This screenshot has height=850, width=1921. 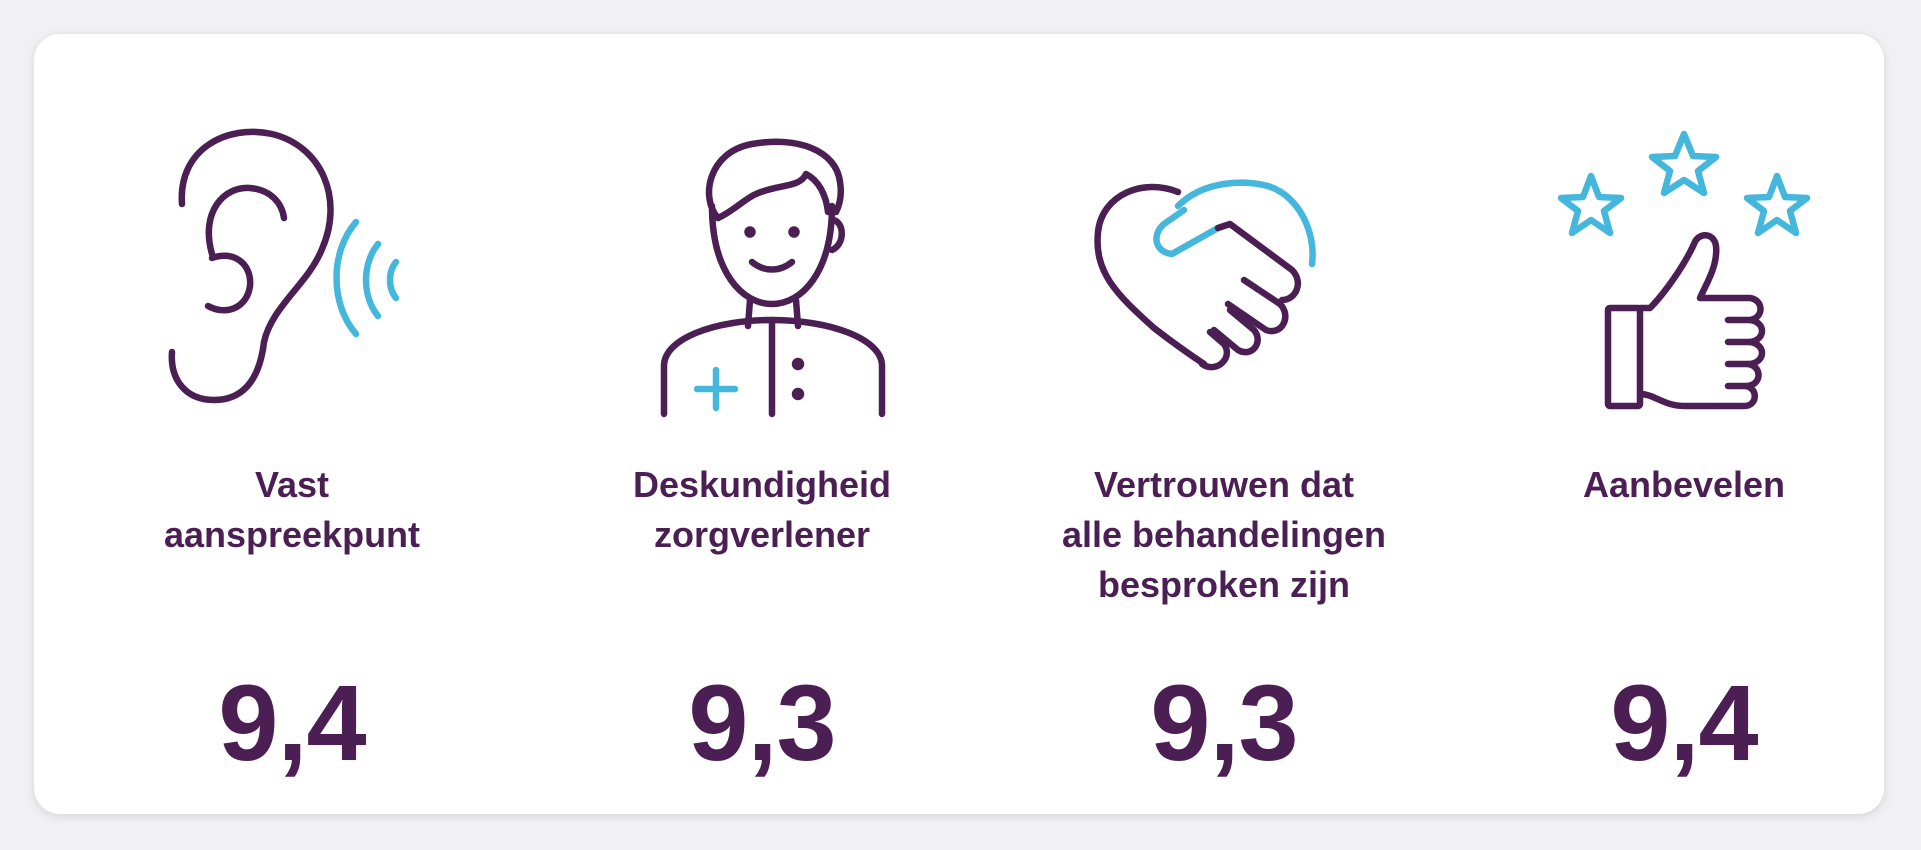 I want to click on rating-label: Vast aanspreekpunt, so click(x=292, y=509).